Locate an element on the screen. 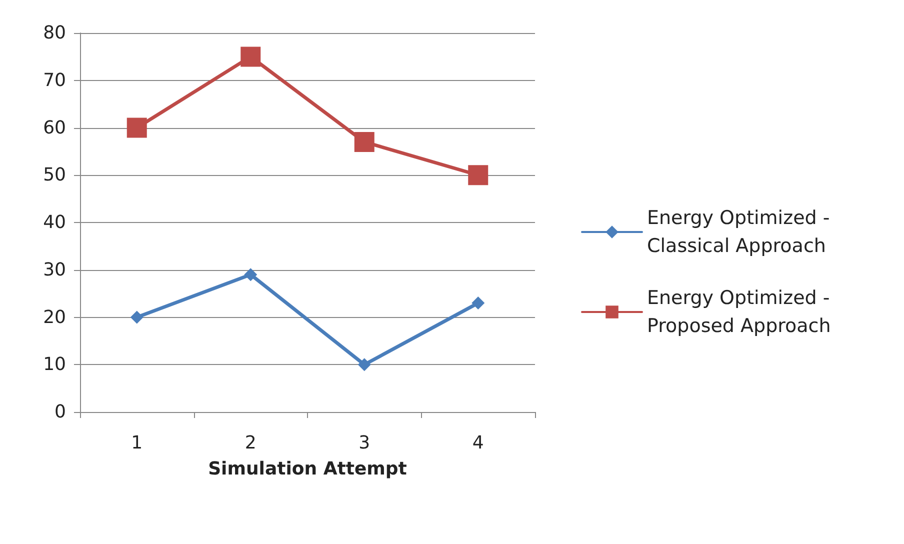  x-tick-label: 1 is located at coordinates (137, 443).